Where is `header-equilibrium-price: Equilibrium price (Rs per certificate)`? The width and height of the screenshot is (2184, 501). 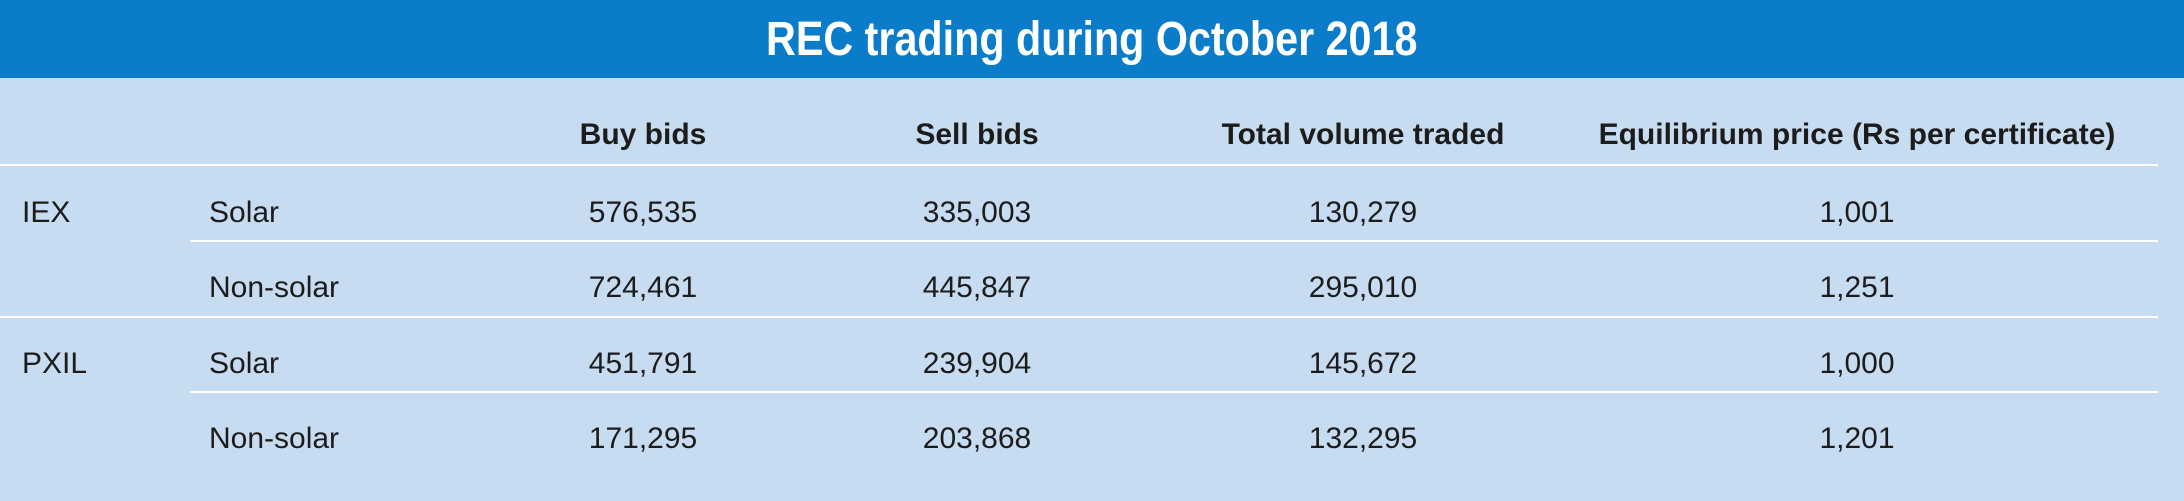
header-equilibrium-price: Equilibrium price (Rs per certificate) is located at coordinates (1857, 134).